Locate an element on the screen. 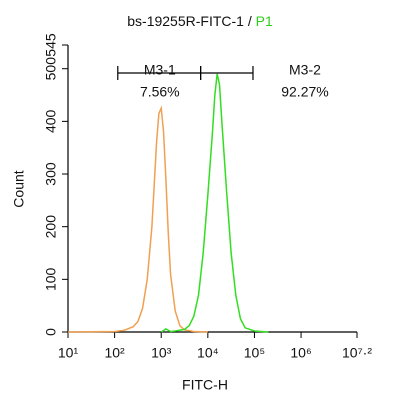 This screenshot has height=414, width=400. gate-name: M3-2 is located at coordinates (305, 70).